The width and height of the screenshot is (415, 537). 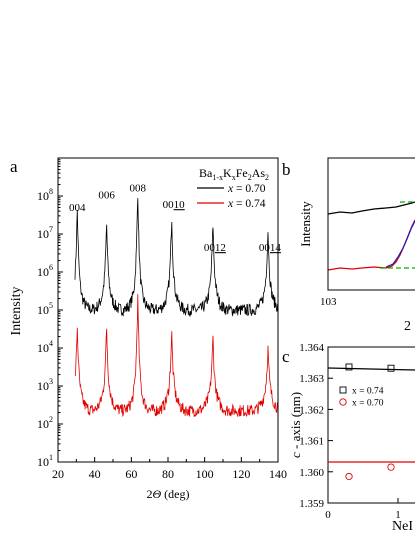 What do you see at coordinates (286, 356) in the screenshot?
I see `panel-label-c: c` at bounding box center [286, 356].